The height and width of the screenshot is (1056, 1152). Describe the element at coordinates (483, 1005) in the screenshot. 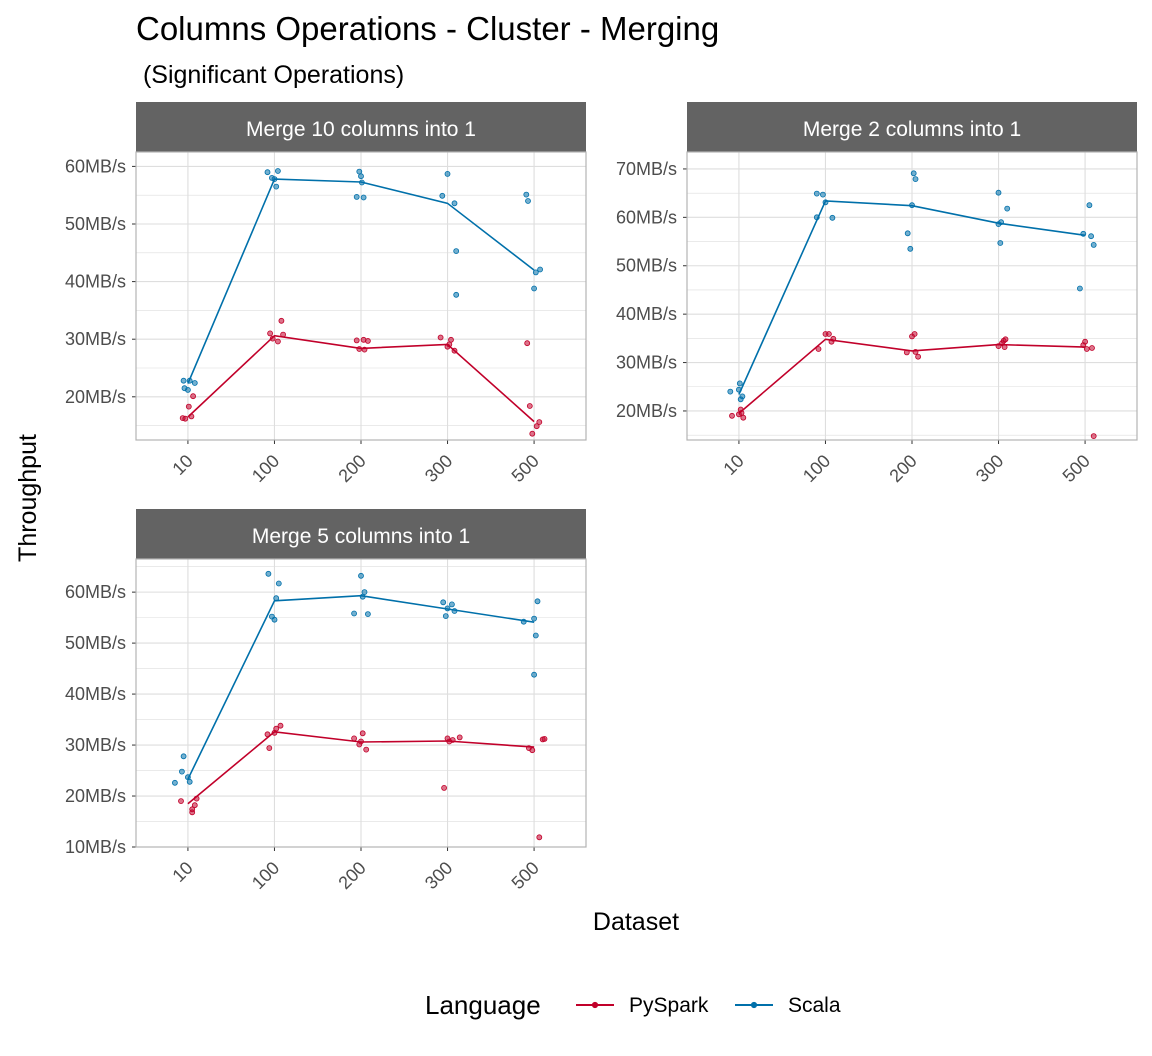

I see `legend-title: Language` at that location.